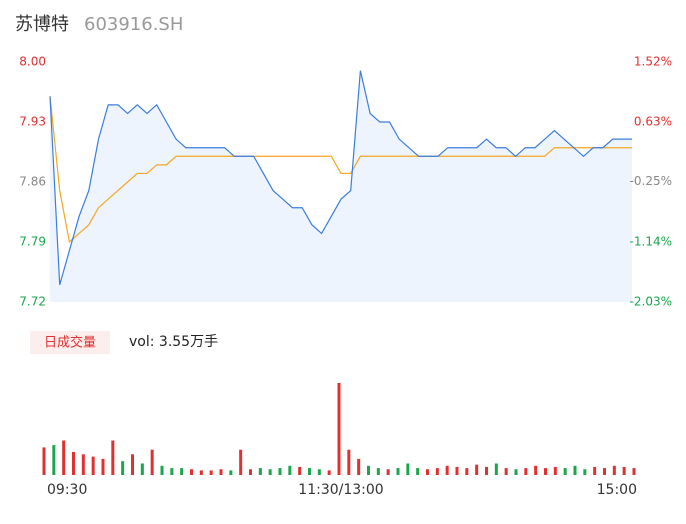  What do you see at coordinates (32, 122) in the screenshot?
I see `y-tick-label: 7.93` at bounding box center [32, 122].